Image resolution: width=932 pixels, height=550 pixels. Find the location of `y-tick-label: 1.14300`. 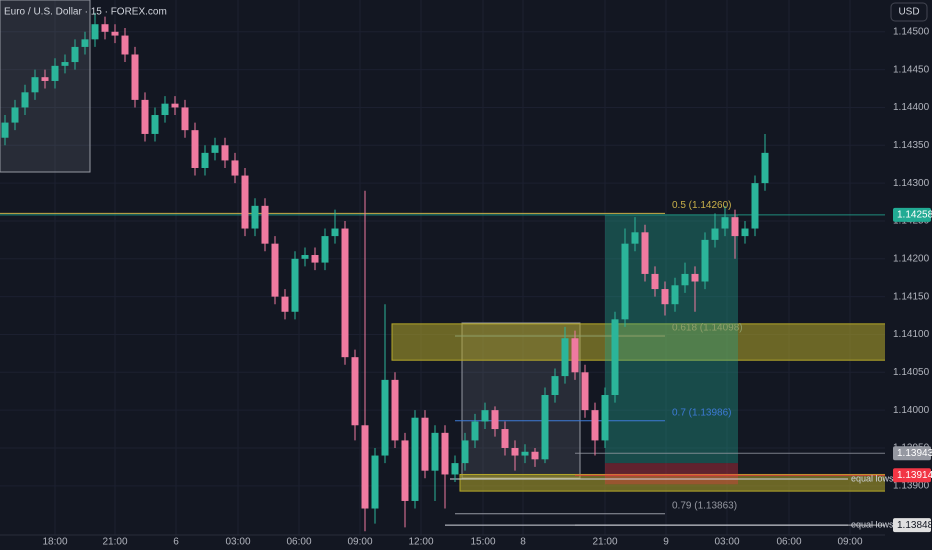

y-tick-label: 1.14300 is located at coordinates (911, 183).